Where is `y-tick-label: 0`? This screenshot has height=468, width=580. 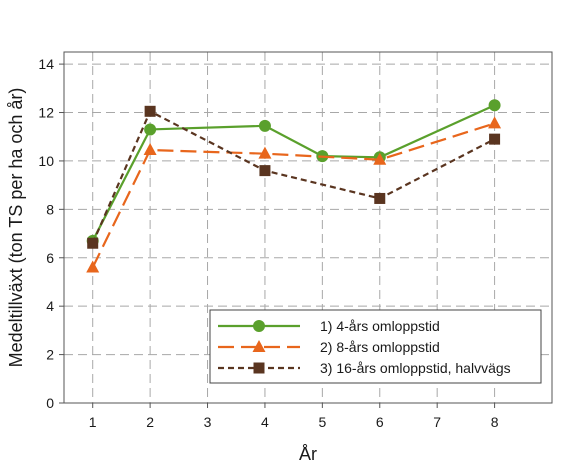
y-tick-label: 0 is located at coordinates (50, 403).